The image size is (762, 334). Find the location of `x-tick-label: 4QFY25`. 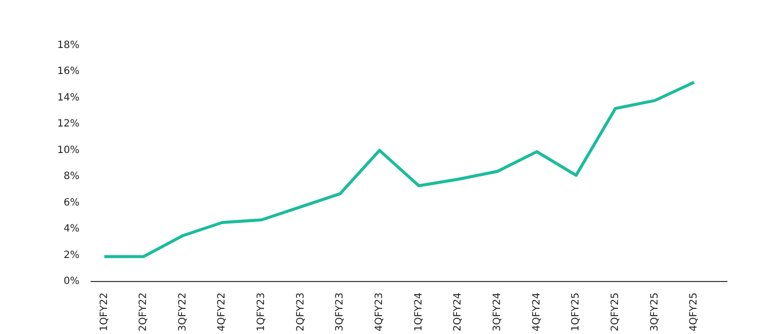

x-tick-label: 4QFY25 is located at coordinates (694, 312).